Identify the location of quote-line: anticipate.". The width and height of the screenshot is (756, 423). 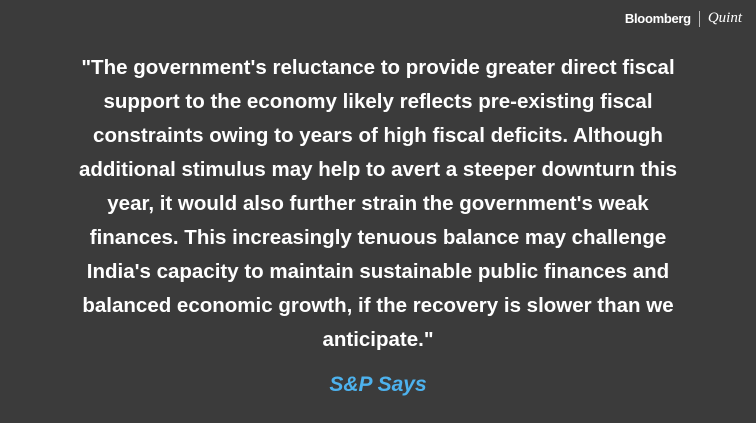
(378, 339).